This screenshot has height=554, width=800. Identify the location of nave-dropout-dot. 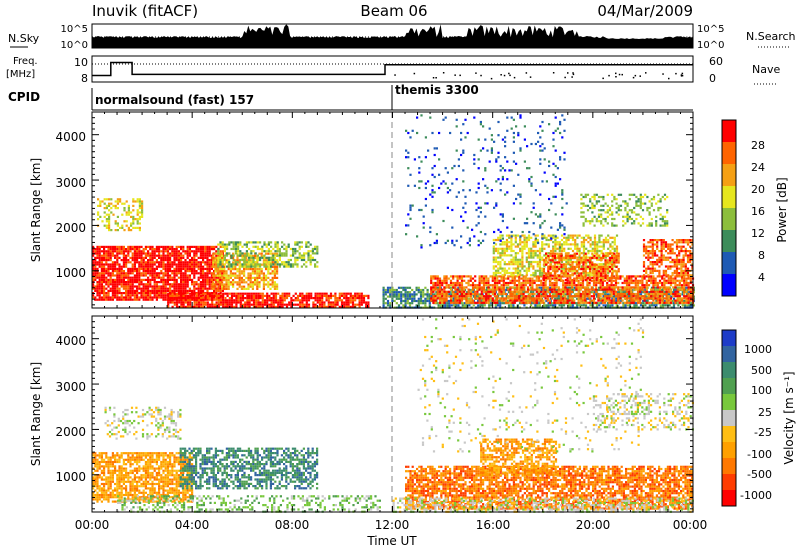
(509, 73).